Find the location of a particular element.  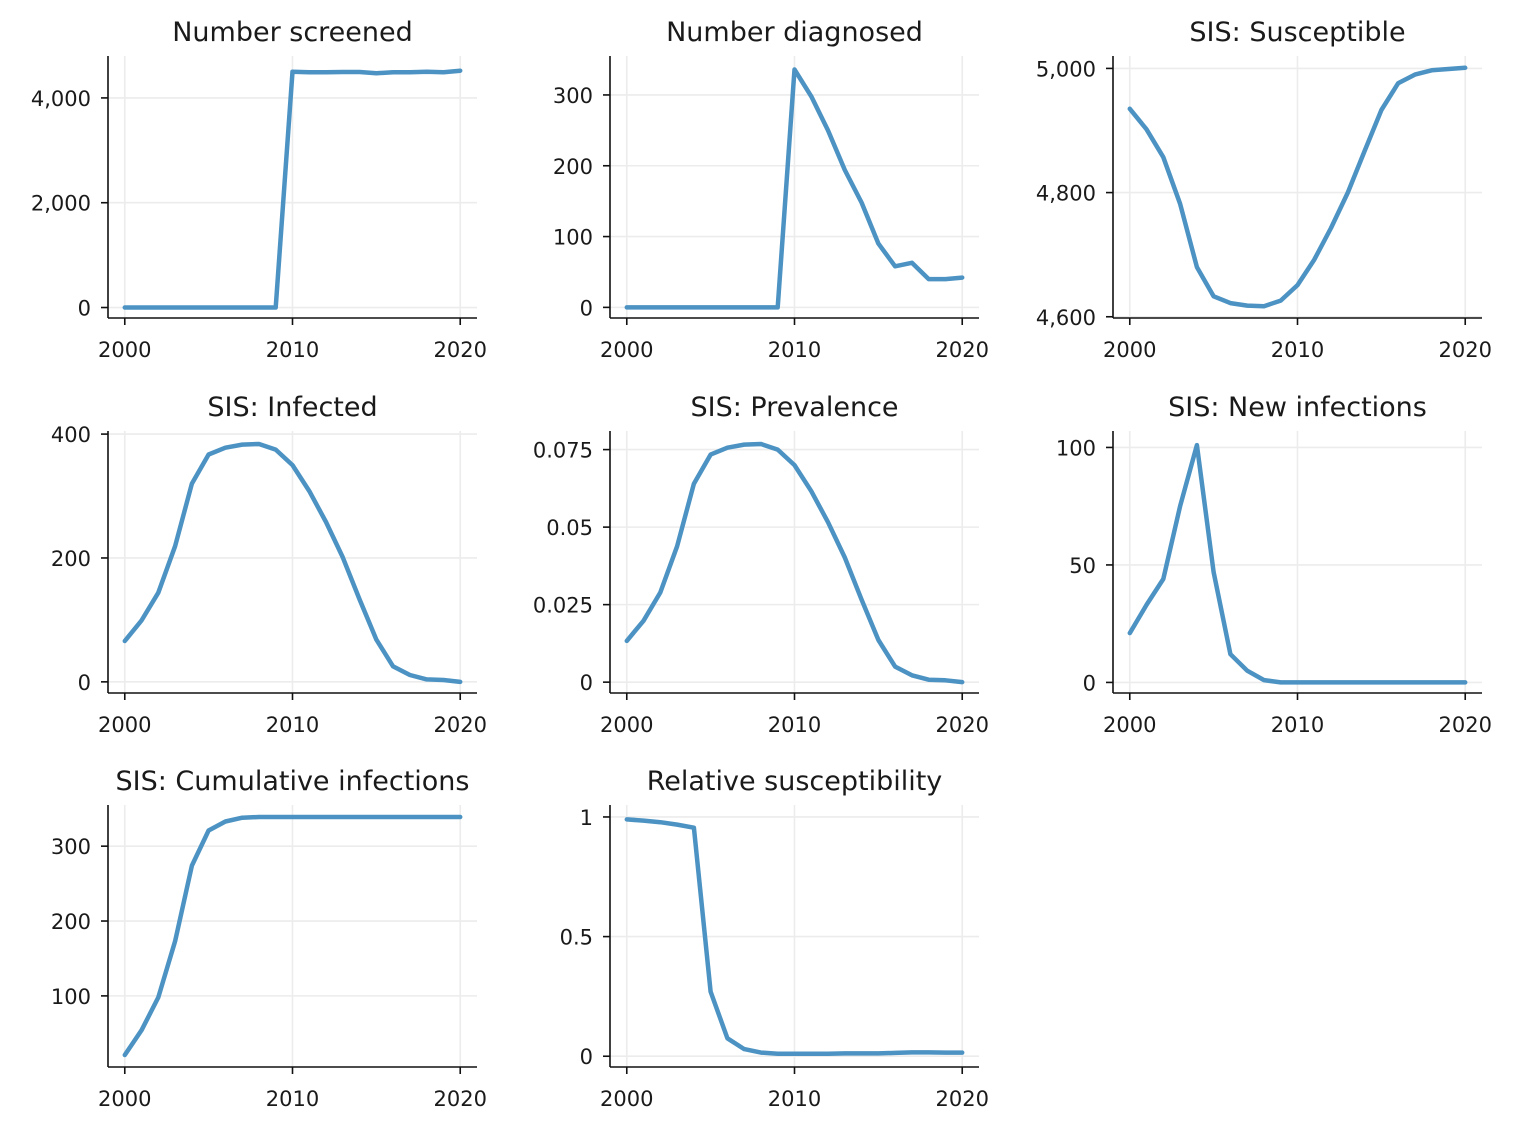

chart-title: Number diagnosed is located at coordinates (794, 32).